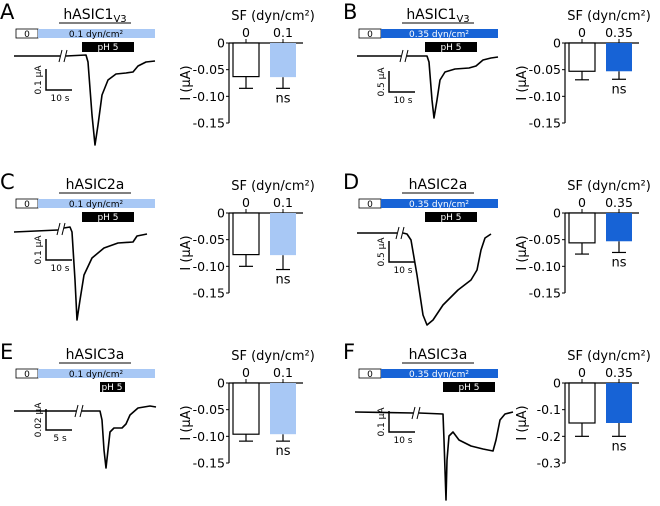 The height and width of the screenshot is (506, 660). Describe the element at coordinates (95, 185) in the screenshot. I see `channel-title: hASIC2a` at that location.